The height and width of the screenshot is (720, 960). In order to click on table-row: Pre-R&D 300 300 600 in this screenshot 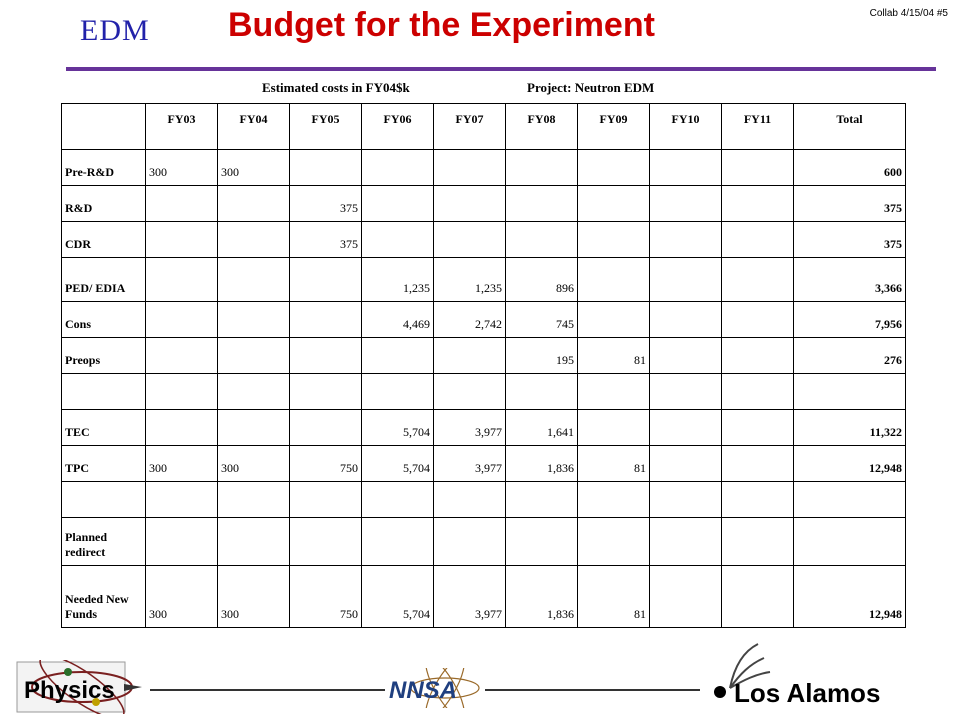, I will do `click(483, 167)`.